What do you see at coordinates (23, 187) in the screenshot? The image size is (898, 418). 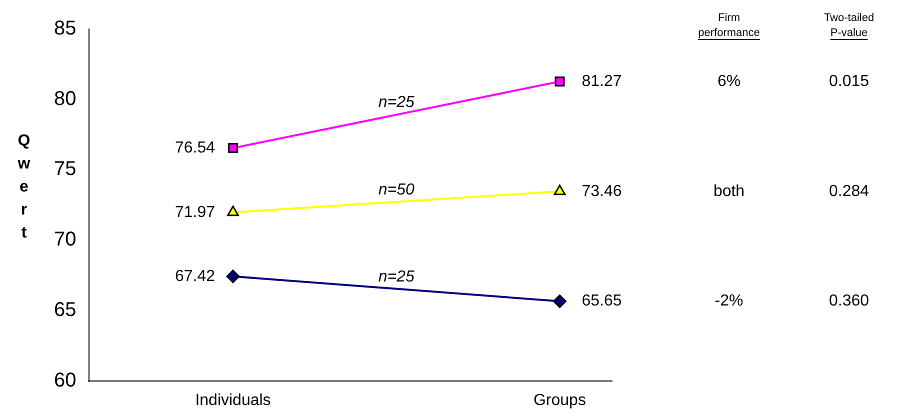 I see `y-axis-title: Qwert` at bounding box center [23, 187].